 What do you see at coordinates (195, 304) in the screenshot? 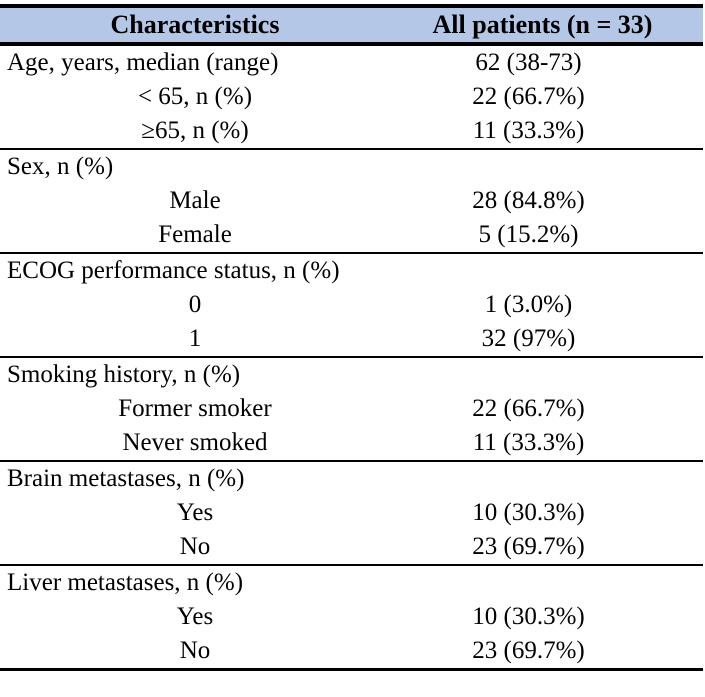
I see `characteristic-label: 0` at bounding box center [195, 304].